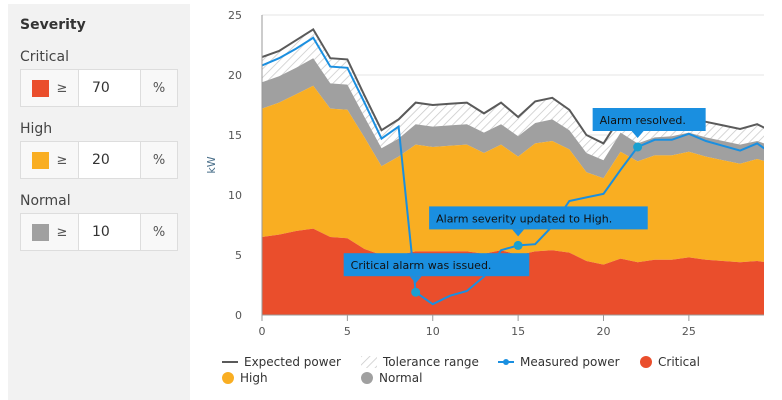 The image size is (782, 400). Describe the element at coordinates (235, 15) in the screenshot. I see `y-tick-label: 25` at that location.